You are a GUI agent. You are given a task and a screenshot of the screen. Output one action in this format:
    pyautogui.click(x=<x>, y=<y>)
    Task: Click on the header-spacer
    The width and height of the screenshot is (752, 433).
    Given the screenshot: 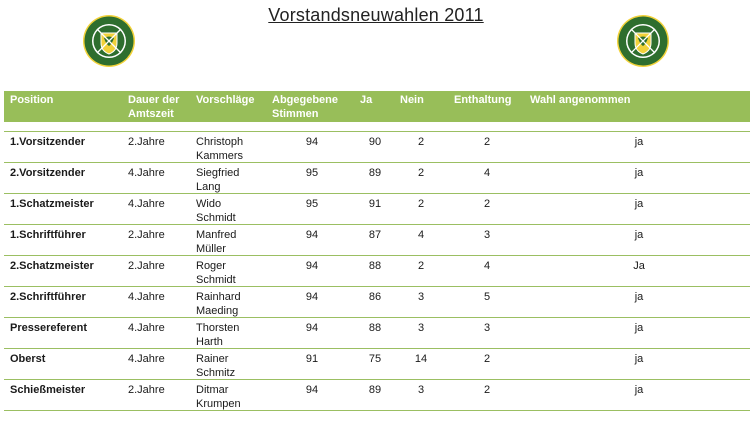 What is the action you would take?
    pyautogui.click(x=377, y=127)
    